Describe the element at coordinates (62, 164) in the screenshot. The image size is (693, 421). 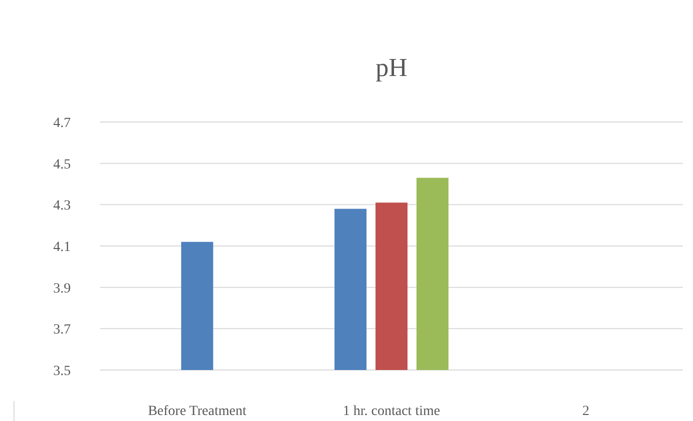
I see `y-tick-label: 4.5` at that location.